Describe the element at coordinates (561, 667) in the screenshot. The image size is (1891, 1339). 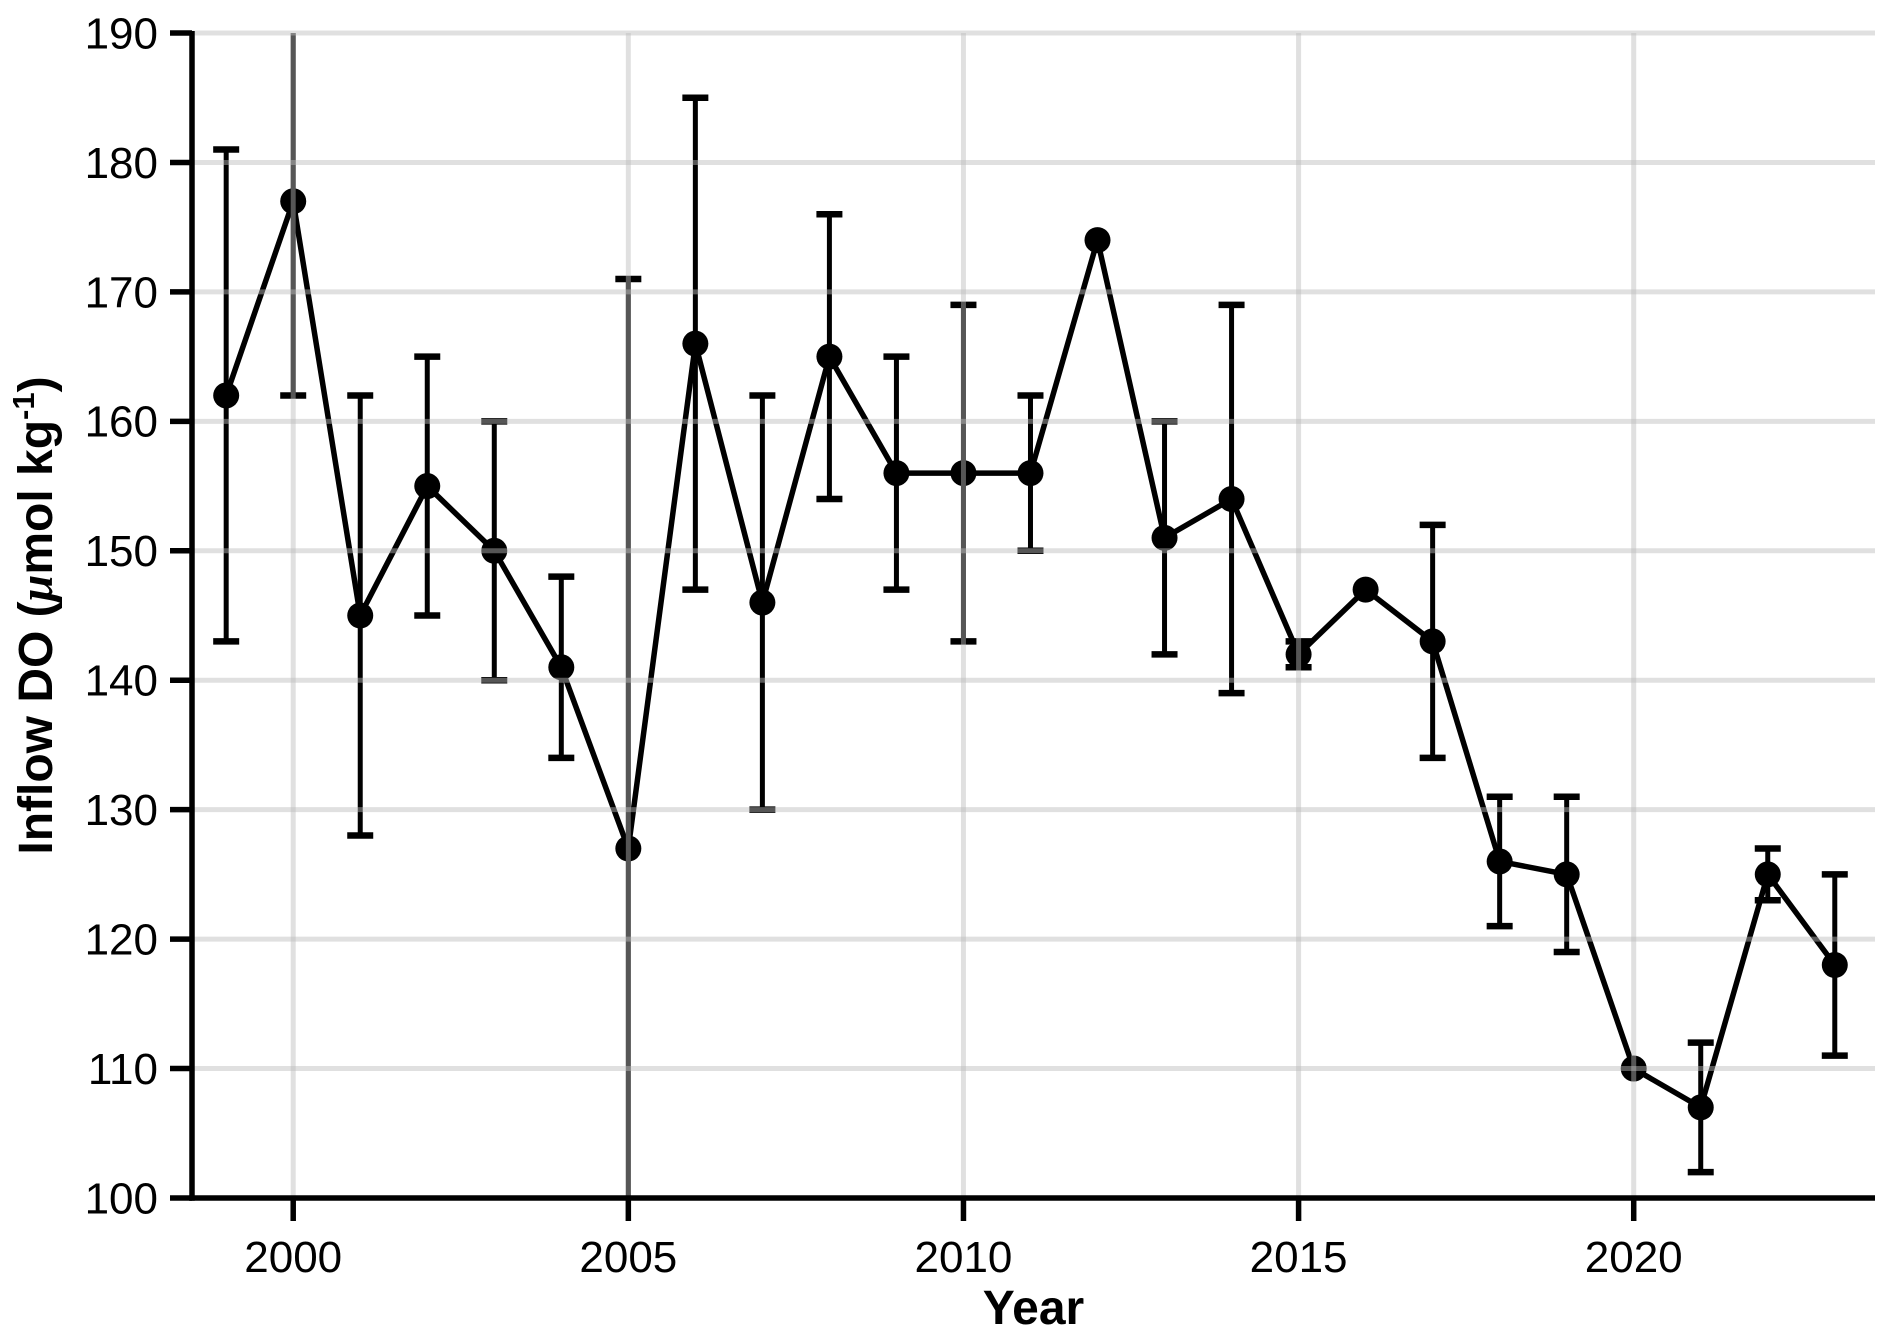
I see `data-point-2004` at that location.